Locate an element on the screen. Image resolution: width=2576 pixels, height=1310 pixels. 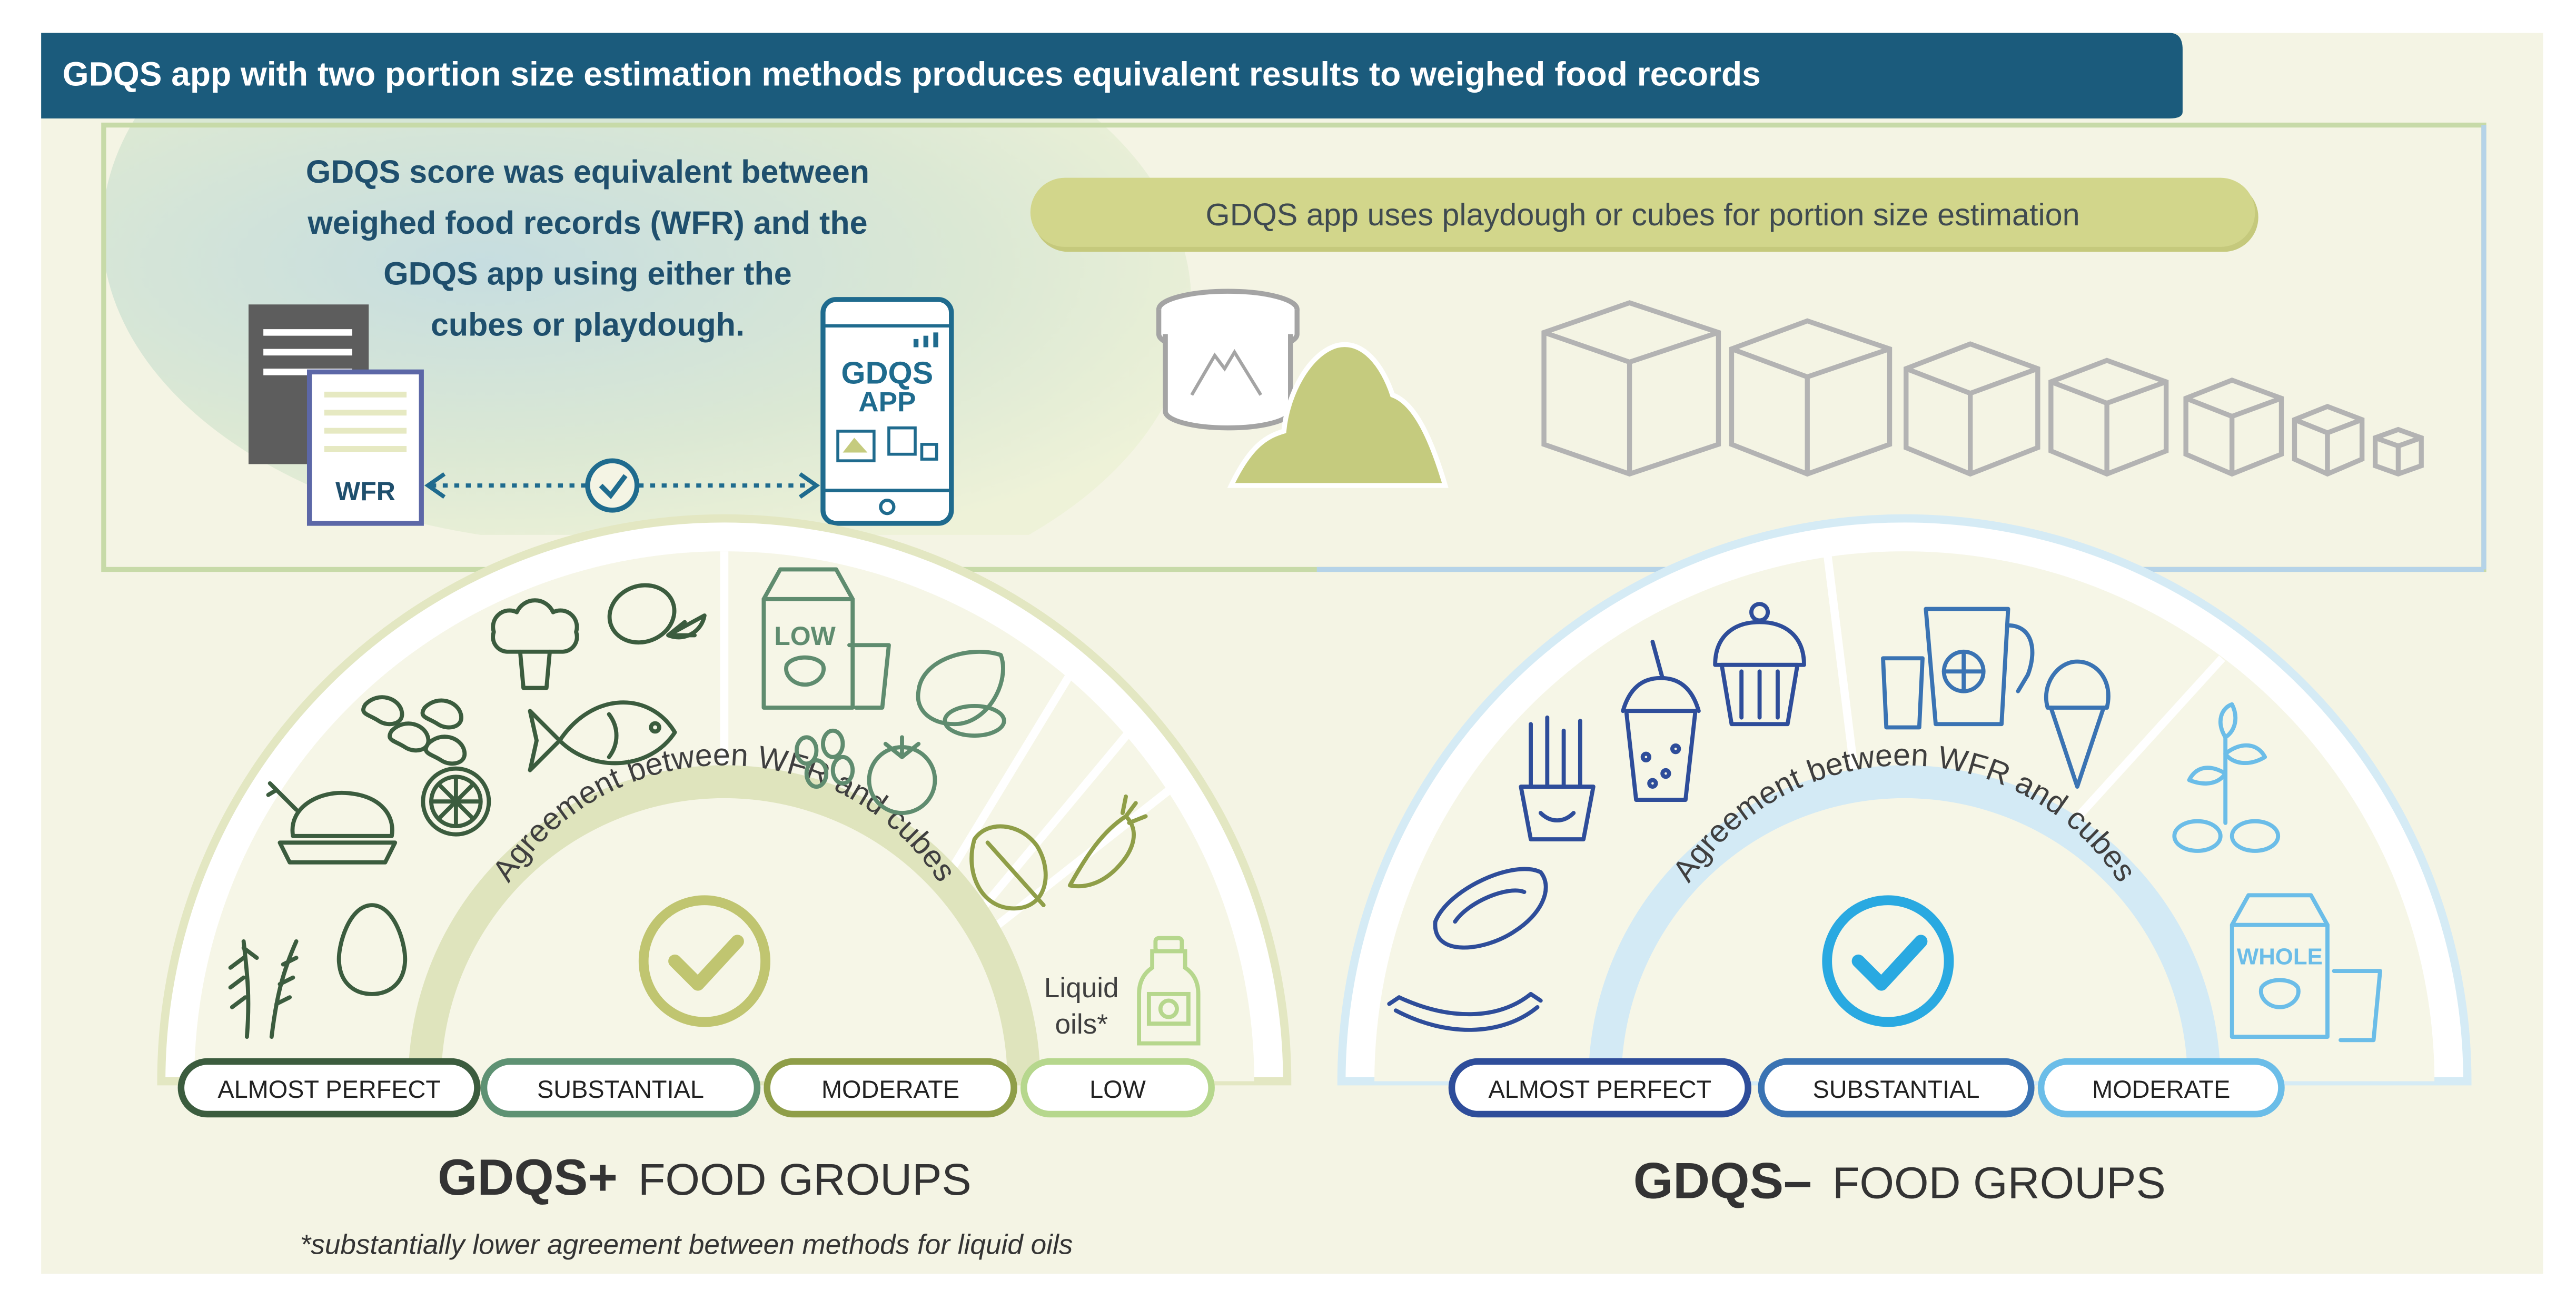
equivalence-arrow is located at coordinates (622, 485).